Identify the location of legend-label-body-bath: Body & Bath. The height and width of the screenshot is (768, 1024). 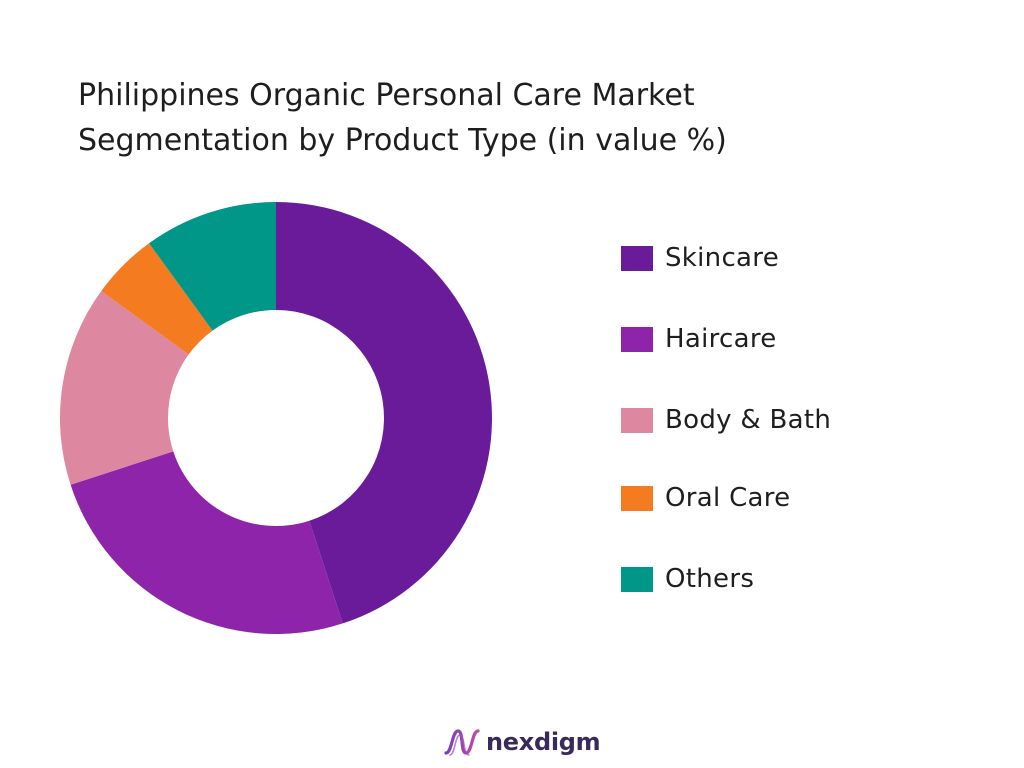
(748, 420).